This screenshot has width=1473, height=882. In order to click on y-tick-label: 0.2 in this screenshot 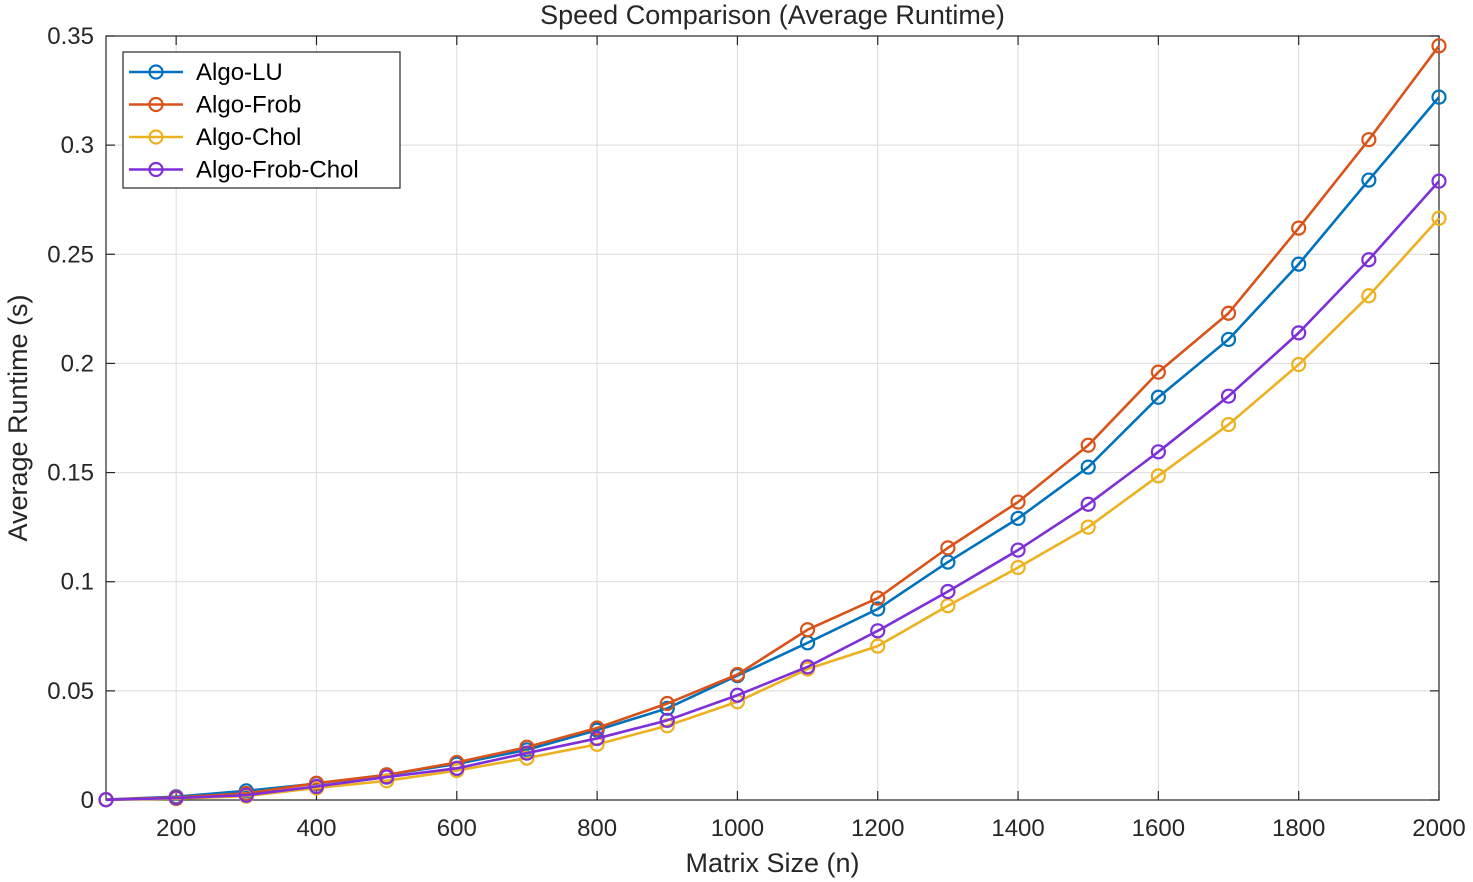, I will do `click(77, 363)`.